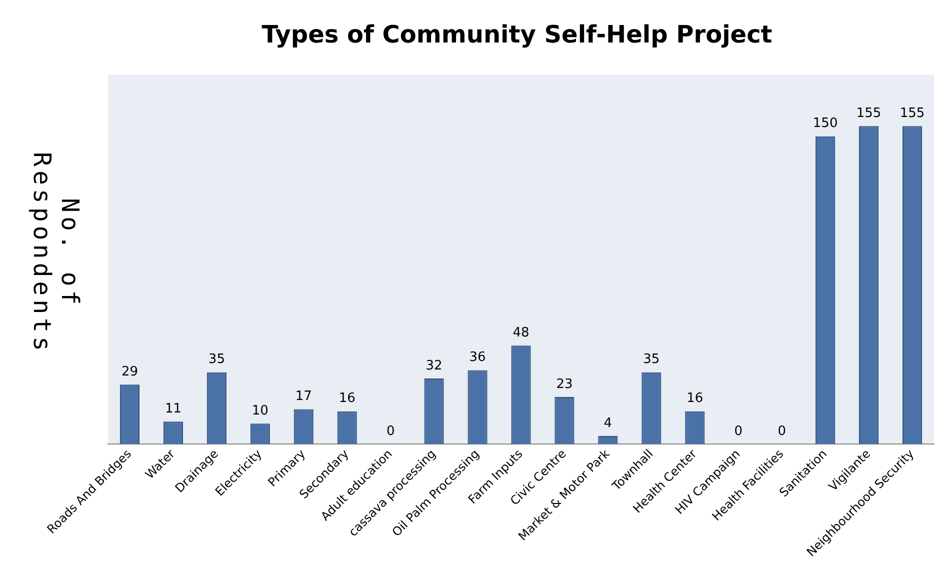 The image size is (942, 563). I want to click on y-axis-title: No. of Respondents, so click(56, 253).